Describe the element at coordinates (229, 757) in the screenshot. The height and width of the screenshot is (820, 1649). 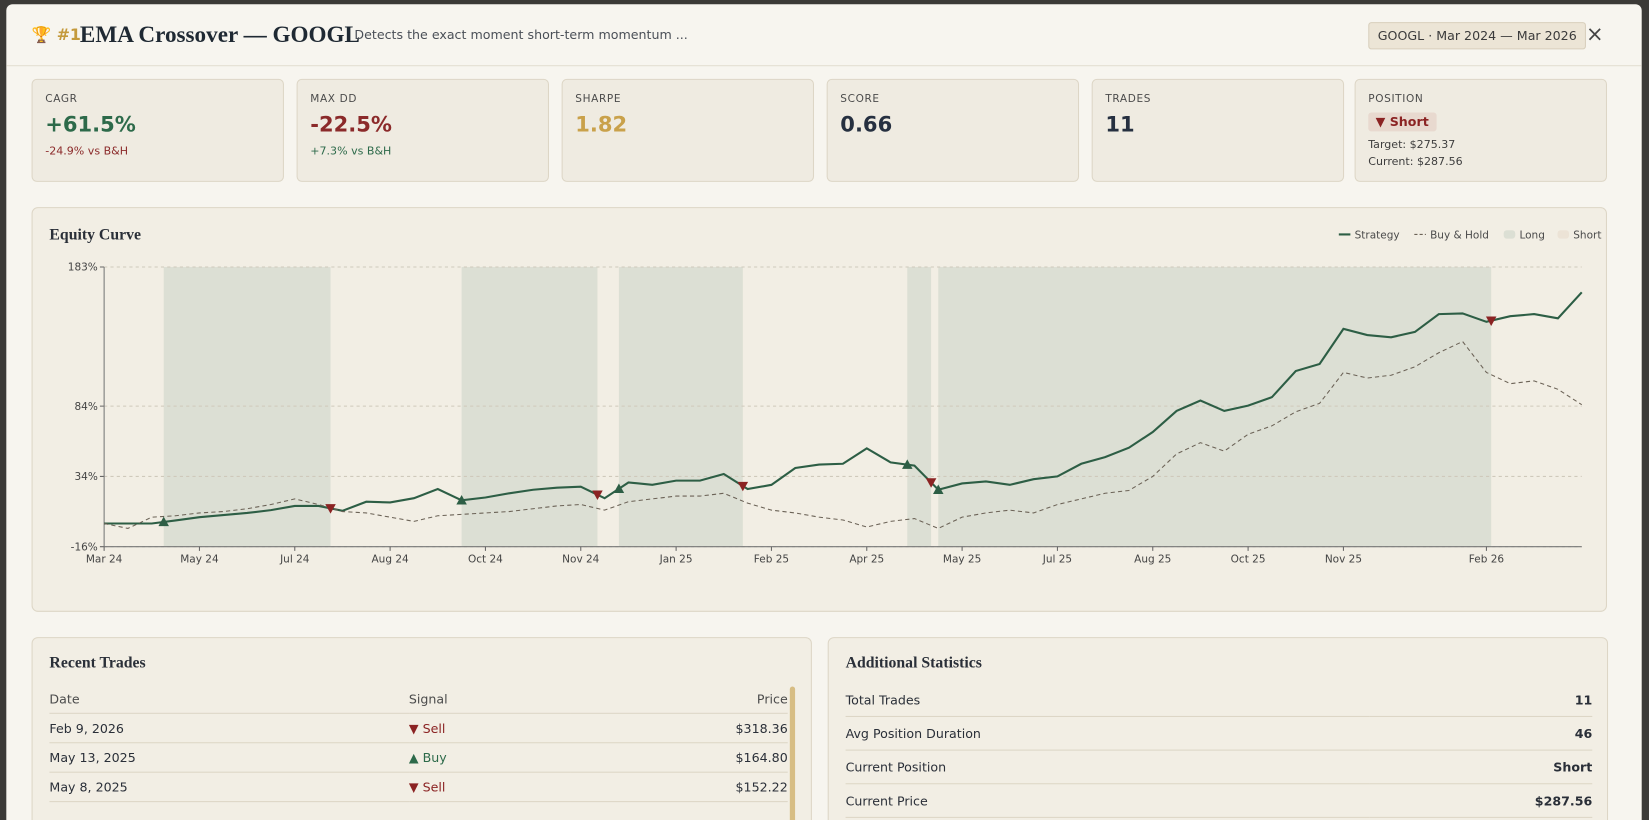
I see `date: May 13, 2025` at that location.